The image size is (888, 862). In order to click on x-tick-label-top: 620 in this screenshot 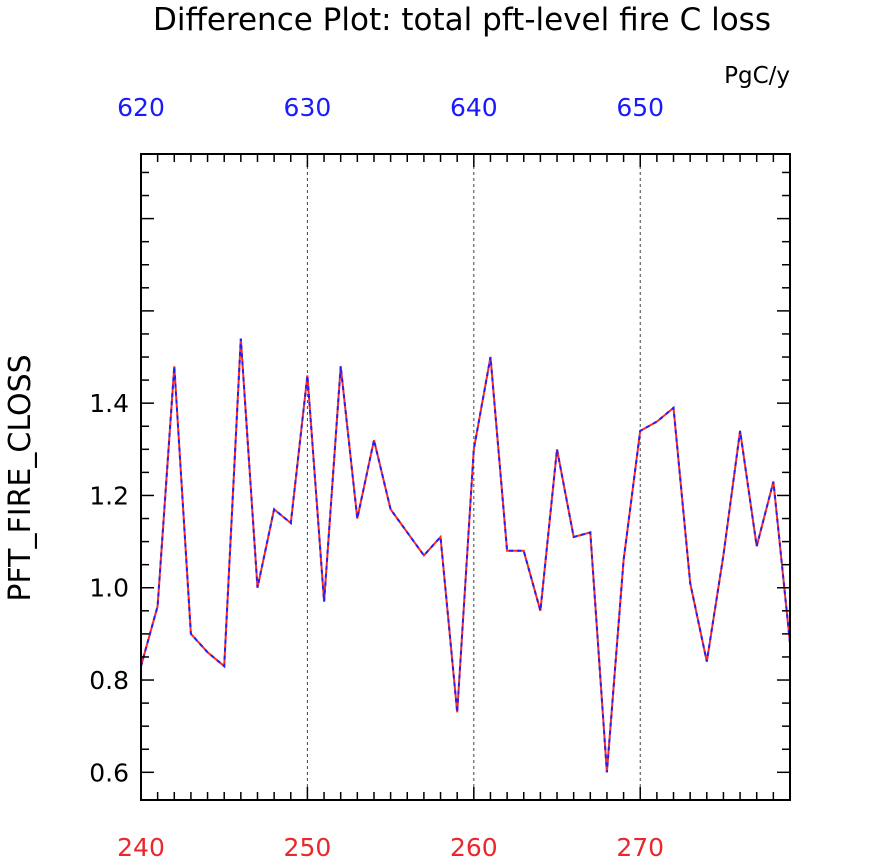, I will do `click(141, 107)`.